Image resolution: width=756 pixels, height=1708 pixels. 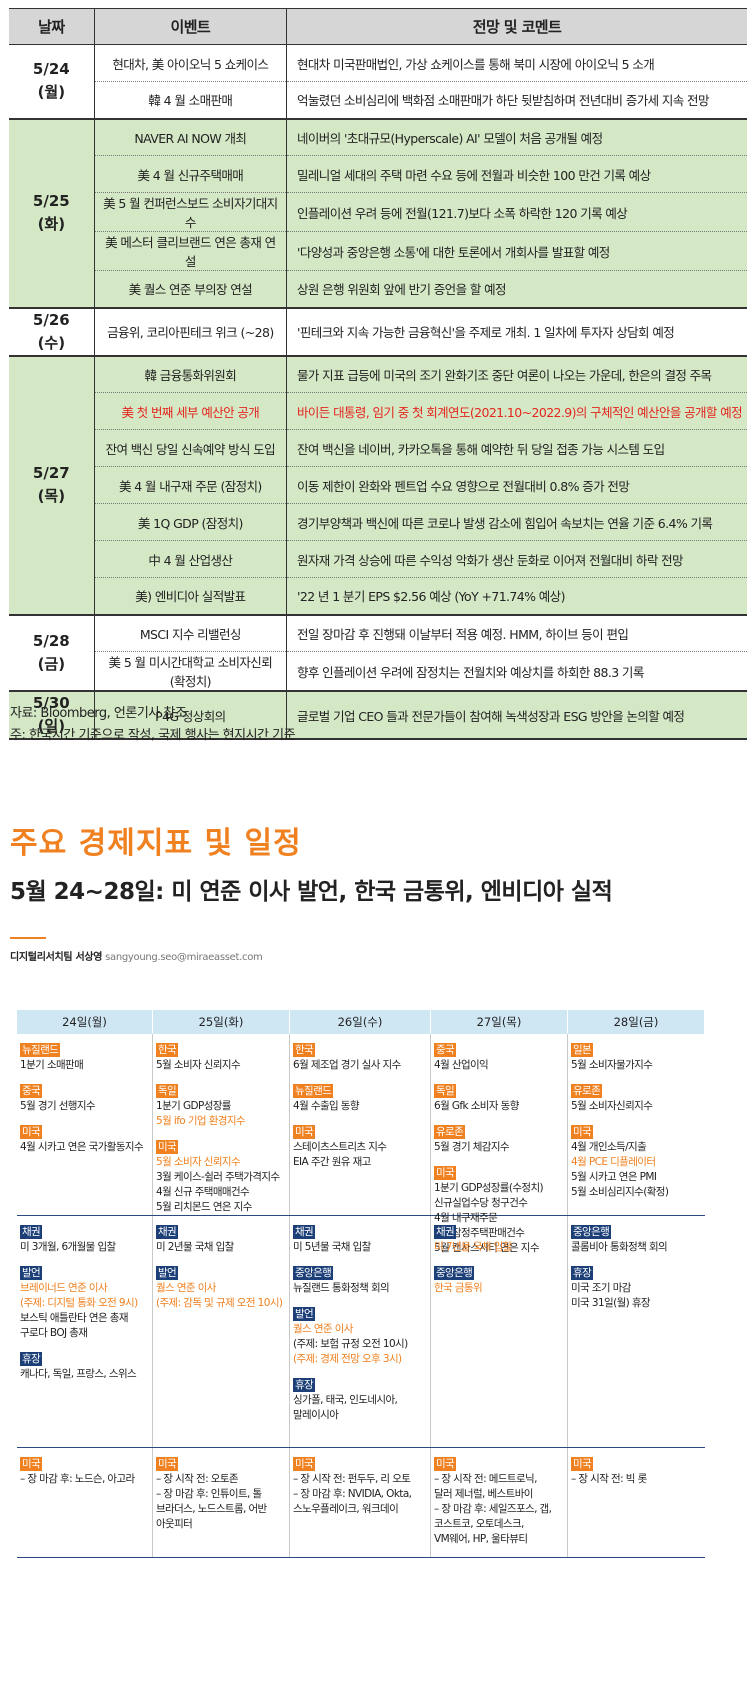 What do you see at coordinates (587, 1091) in the screenshot?
I see `region-tag: 유로존` at bounding box center [587, 1091].